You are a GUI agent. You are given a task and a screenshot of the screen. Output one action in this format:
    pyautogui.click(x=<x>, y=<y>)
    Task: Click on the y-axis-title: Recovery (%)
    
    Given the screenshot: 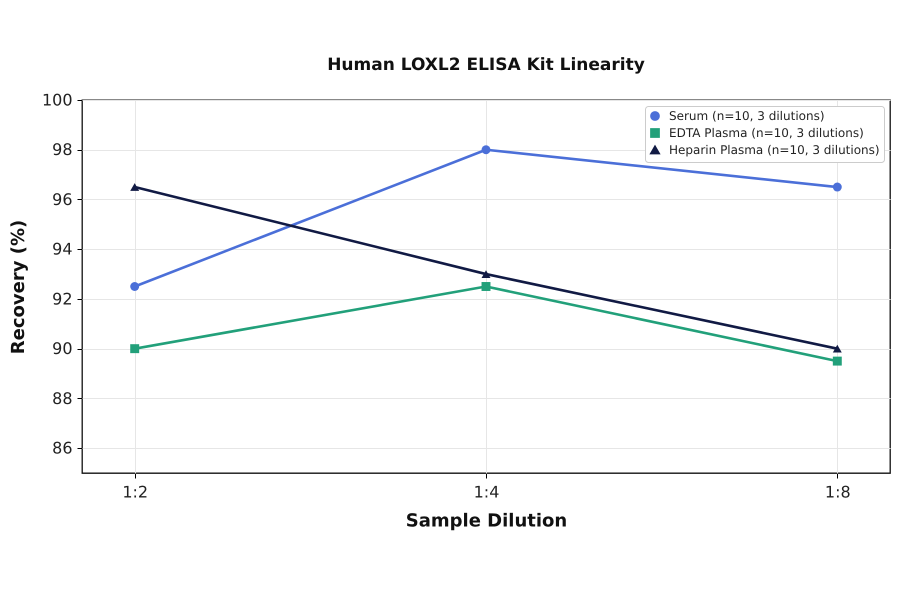 What is the action you would take?
    pyautogui.click(x=18, y=287)
    